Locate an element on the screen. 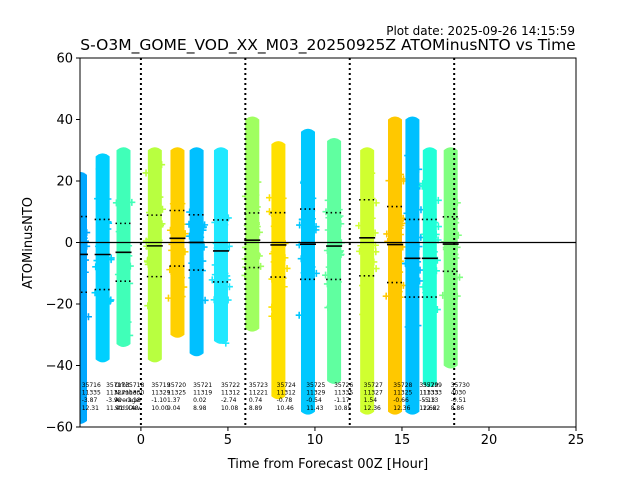 This screenshot has height=480, width=640. orbit-stat-line: 1.54 is located at coordinates (371, 400).